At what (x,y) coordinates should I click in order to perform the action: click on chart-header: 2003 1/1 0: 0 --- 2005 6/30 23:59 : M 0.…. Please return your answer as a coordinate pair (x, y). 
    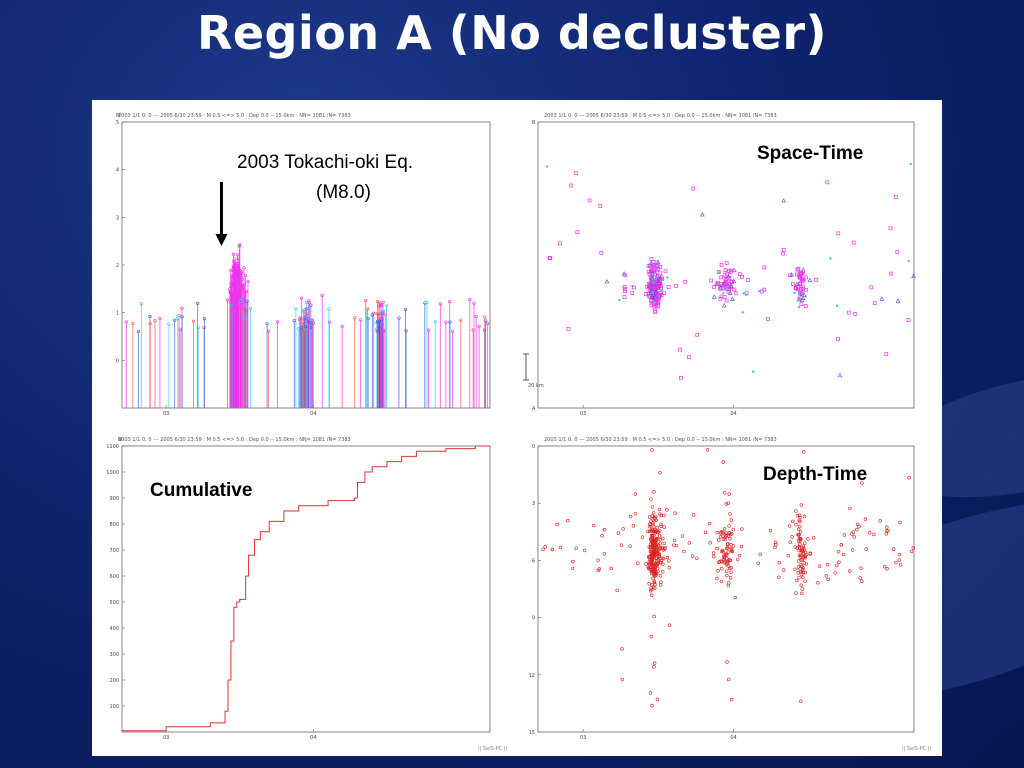
    Looking at the image, I should click on (660, 116).